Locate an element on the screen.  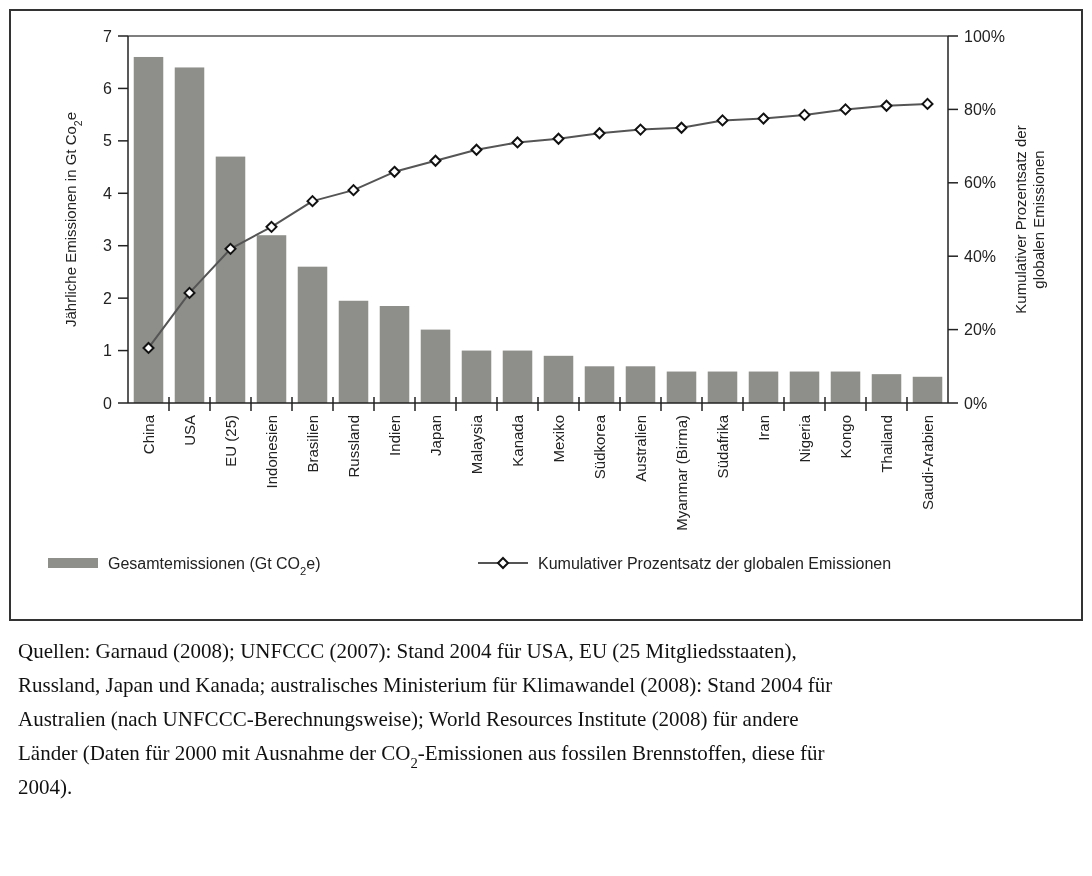
x-tick-label: EU (25) is located at coordinates (230, 441).